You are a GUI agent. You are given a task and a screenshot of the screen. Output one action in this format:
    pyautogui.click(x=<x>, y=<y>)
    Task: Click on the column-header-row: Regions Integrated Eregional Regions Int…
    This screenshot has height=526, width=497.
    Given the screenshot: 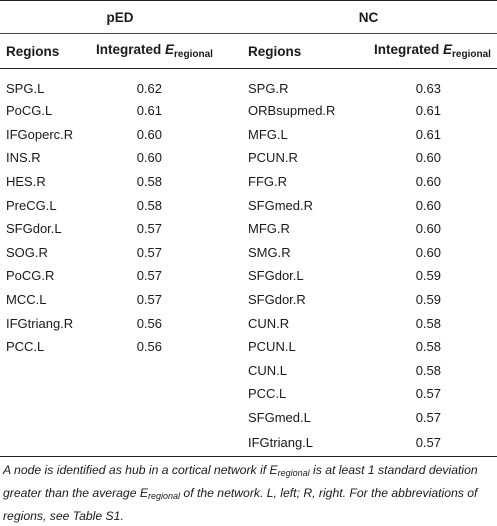 What is the action you would take?
    pyautogui.click(x=248, y=51)
    